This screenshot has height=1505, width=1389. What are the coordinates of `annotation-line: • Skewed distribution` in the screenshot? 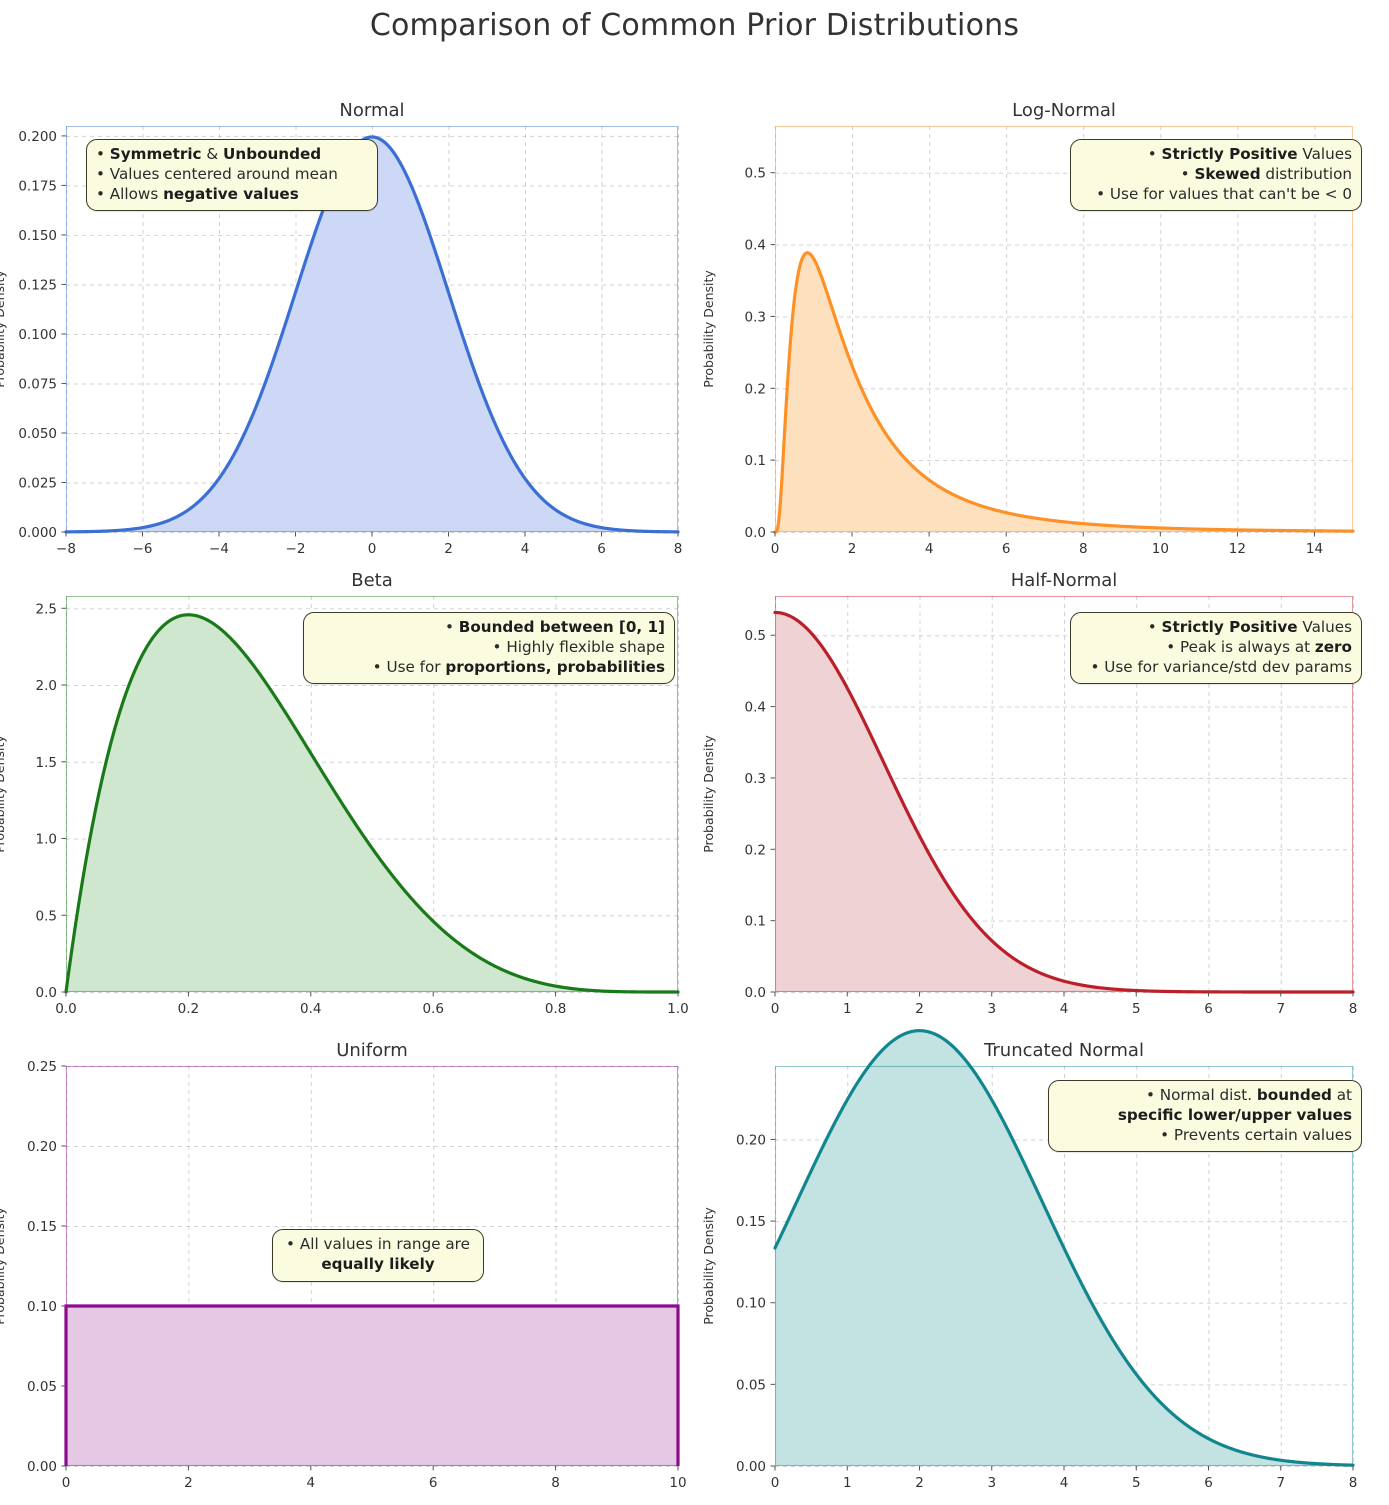 It's located at (1266, 173).